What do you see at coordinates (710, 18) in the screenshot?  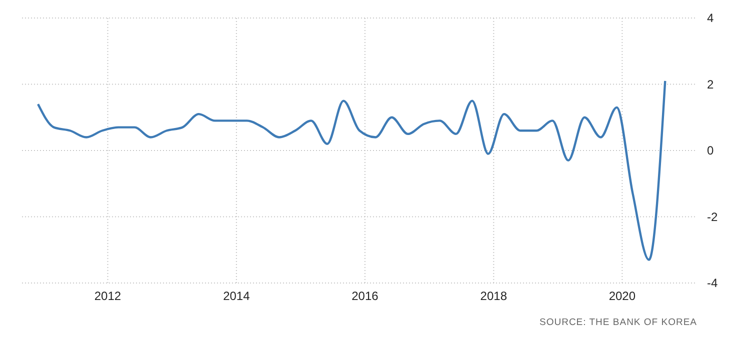 I see `y-tick-label: 4` at bounding box center [710, 18].